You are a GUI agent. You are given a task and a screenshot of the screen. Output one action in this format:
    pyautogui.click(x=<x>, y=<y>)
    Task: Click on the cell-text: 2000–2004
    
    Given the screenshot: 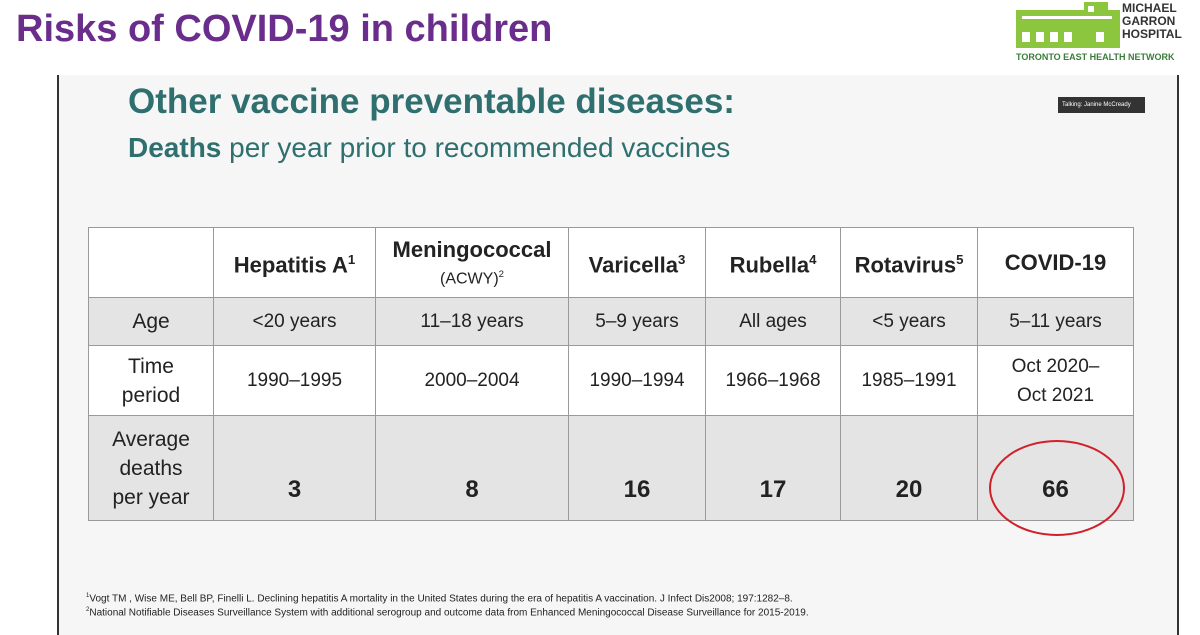 What is the action you would take?
    pyautogui.click(x=472, y=380)
    